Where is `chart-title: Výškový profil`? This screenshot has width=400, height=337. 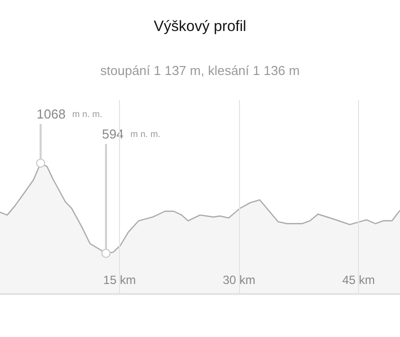
chart-title: Výškový profil is located at coordinates (200, 26).